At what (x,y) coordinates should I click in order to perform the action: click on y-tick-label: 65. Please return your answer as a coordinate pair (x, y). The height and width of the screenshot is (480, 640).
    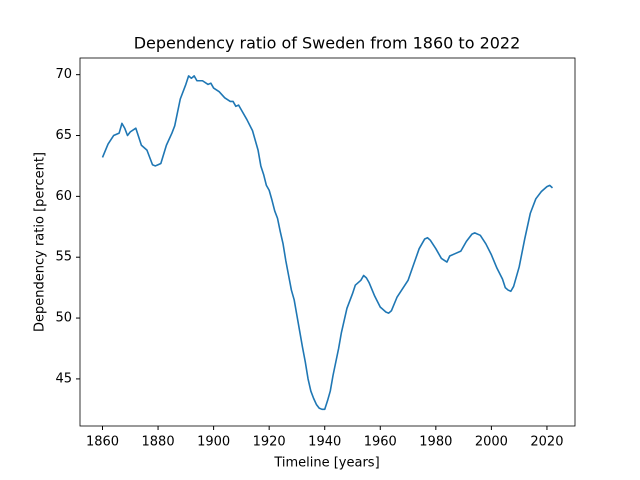
    Looking at the image, I should click on (63, 135).